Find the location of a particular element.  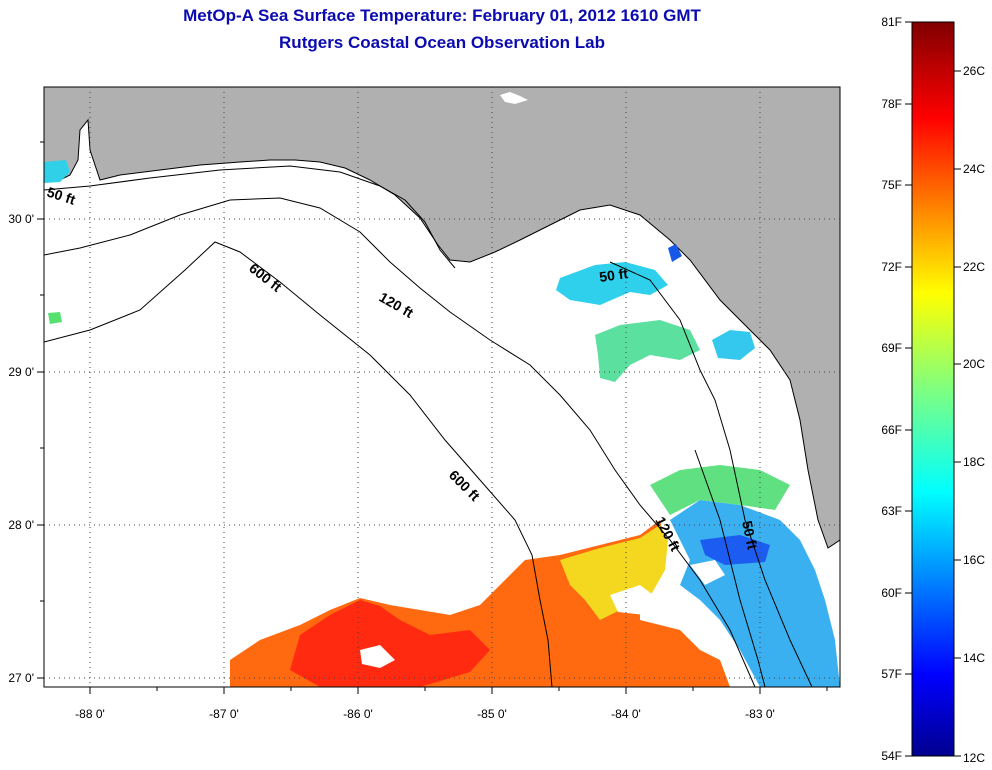

colorbar-c-label: 22C is located at coordinates (974, 267).